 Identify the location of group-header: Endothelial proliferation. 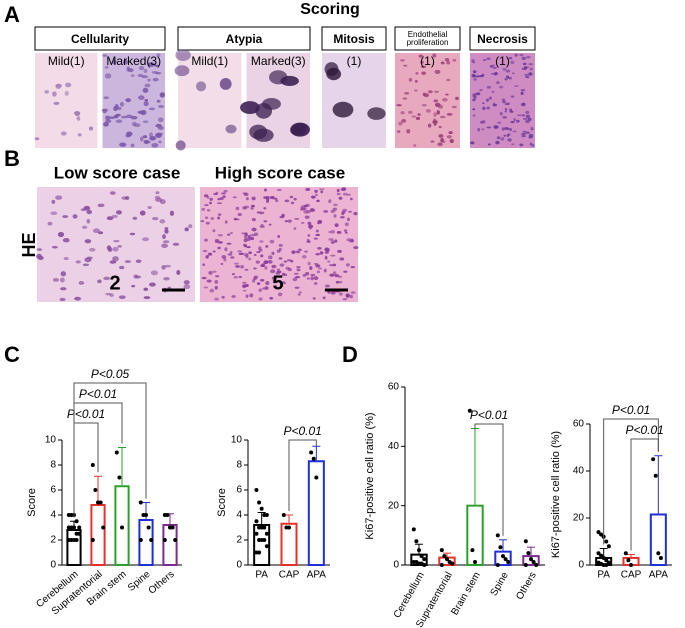
(428, 38).